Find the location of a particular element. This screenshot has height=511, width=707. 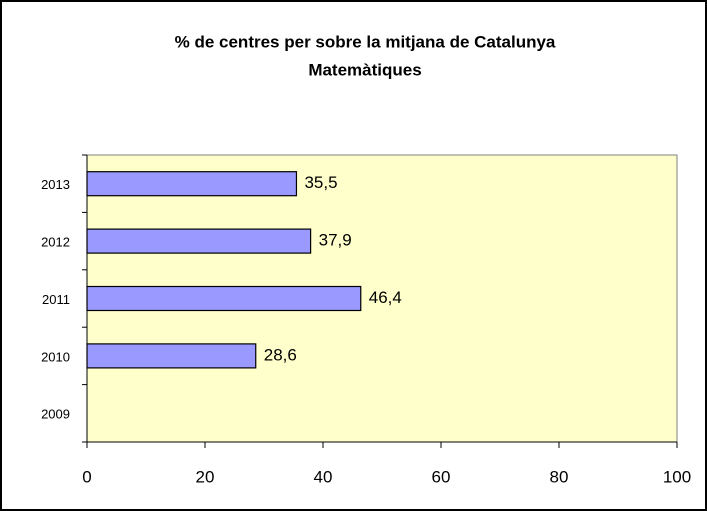

x-tick-label: 80 is located at coordinates (559, 476).